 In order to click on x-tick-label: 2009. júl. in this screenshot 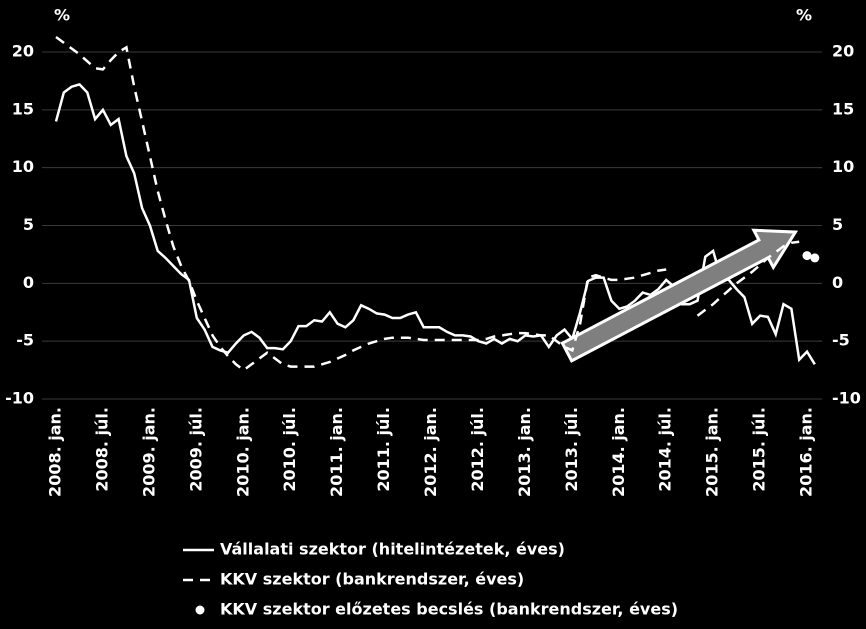, I will do `click(195, 449)`.